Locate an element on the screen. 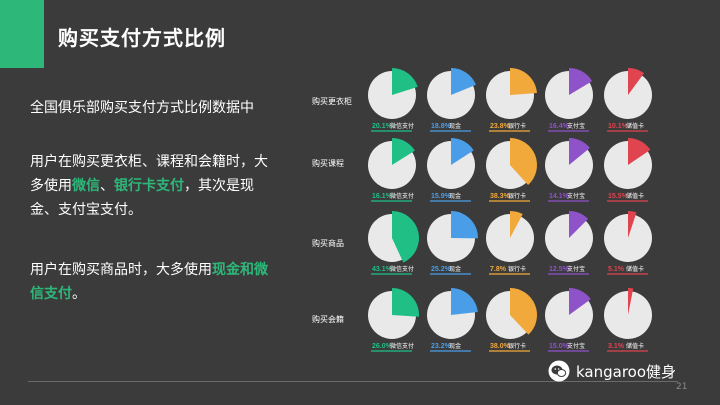 This screenshot has width=720, height=405. pie-0-1: 18.8%现金 is located at coordinates (451, 100).